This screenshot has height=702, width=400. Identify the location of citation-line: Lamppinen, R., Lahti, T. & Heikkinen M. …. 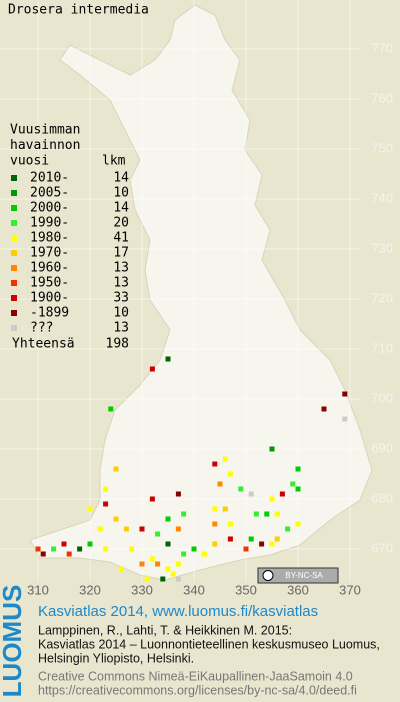
(165, 630).